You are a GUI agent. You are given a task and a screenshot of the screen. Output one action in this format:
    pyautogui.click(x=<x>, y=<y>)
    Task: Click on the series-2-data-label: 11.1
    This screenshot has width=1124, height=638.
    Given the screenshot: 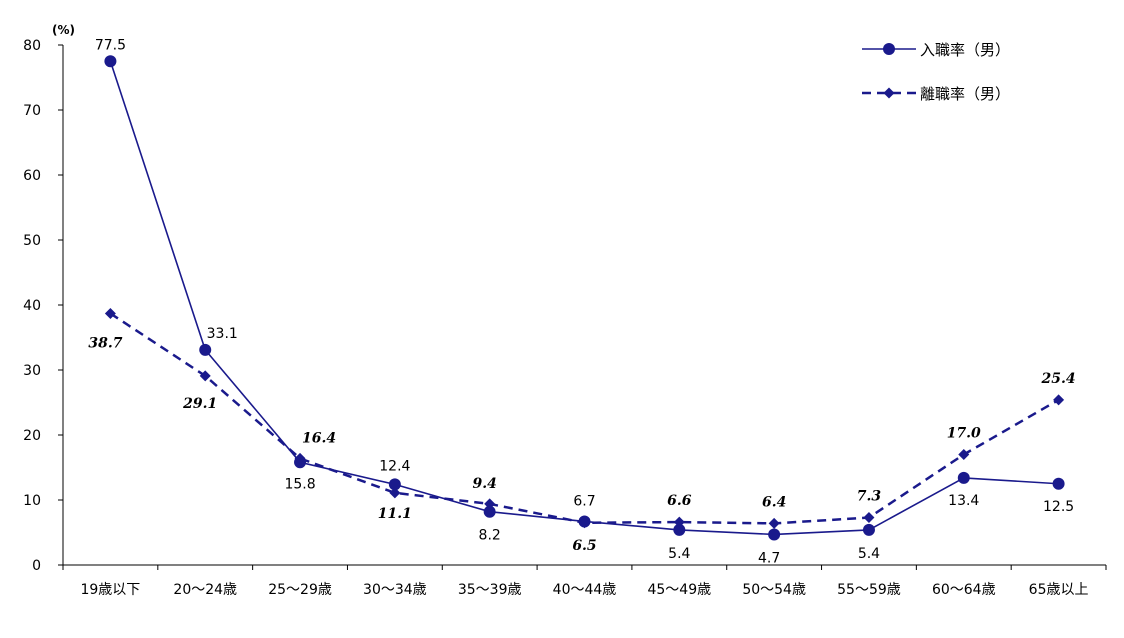 What is the action you would take?
    pyautogui.click(x=395, y=514)
    